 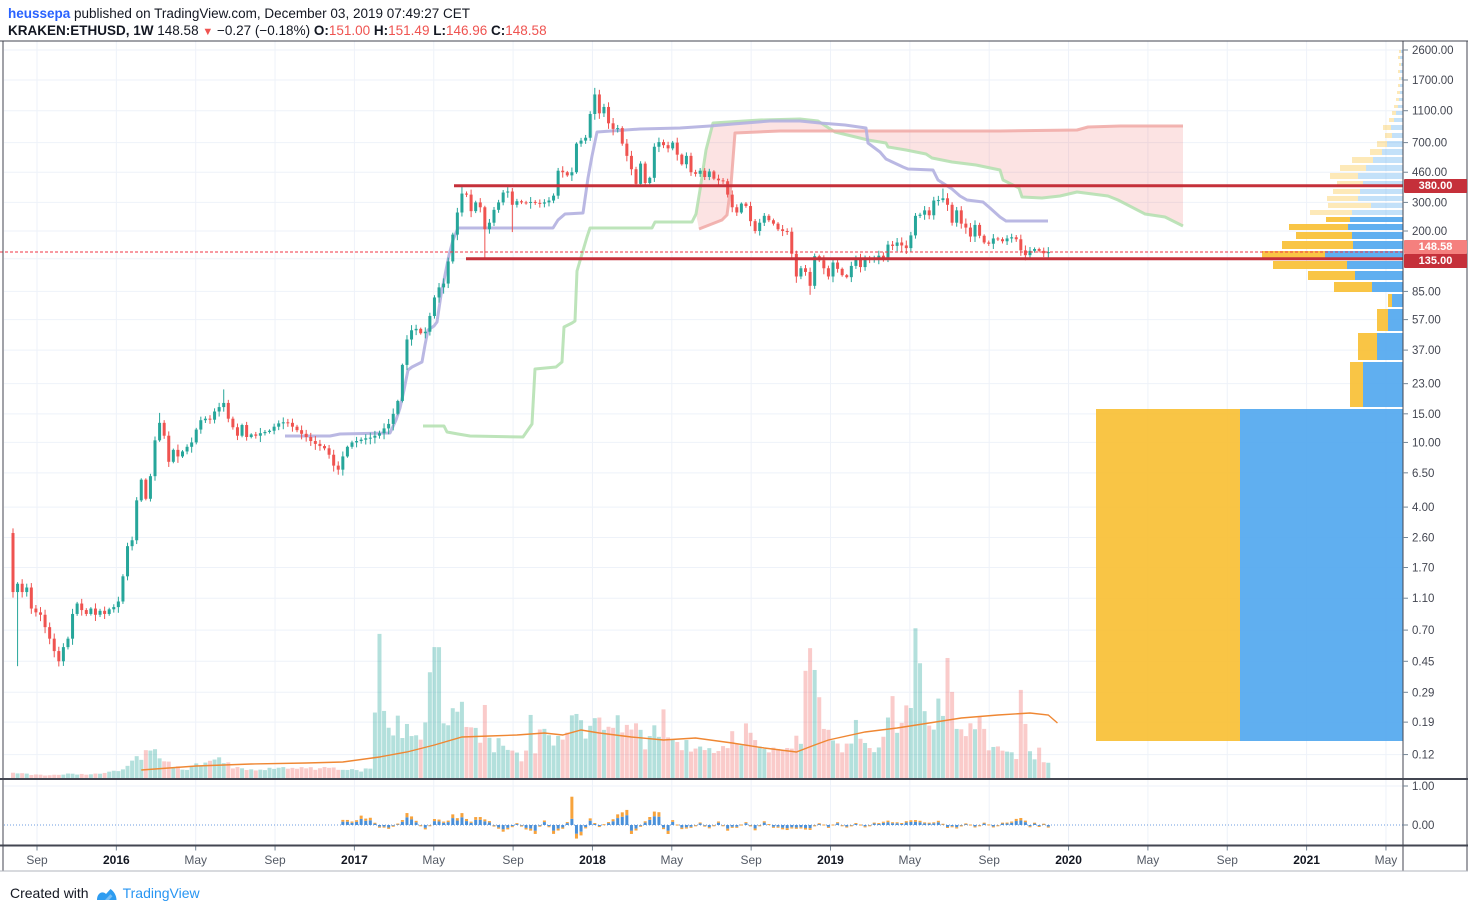 I want to click on price-tick-label: 6.50, so click(x=1423, y=474).